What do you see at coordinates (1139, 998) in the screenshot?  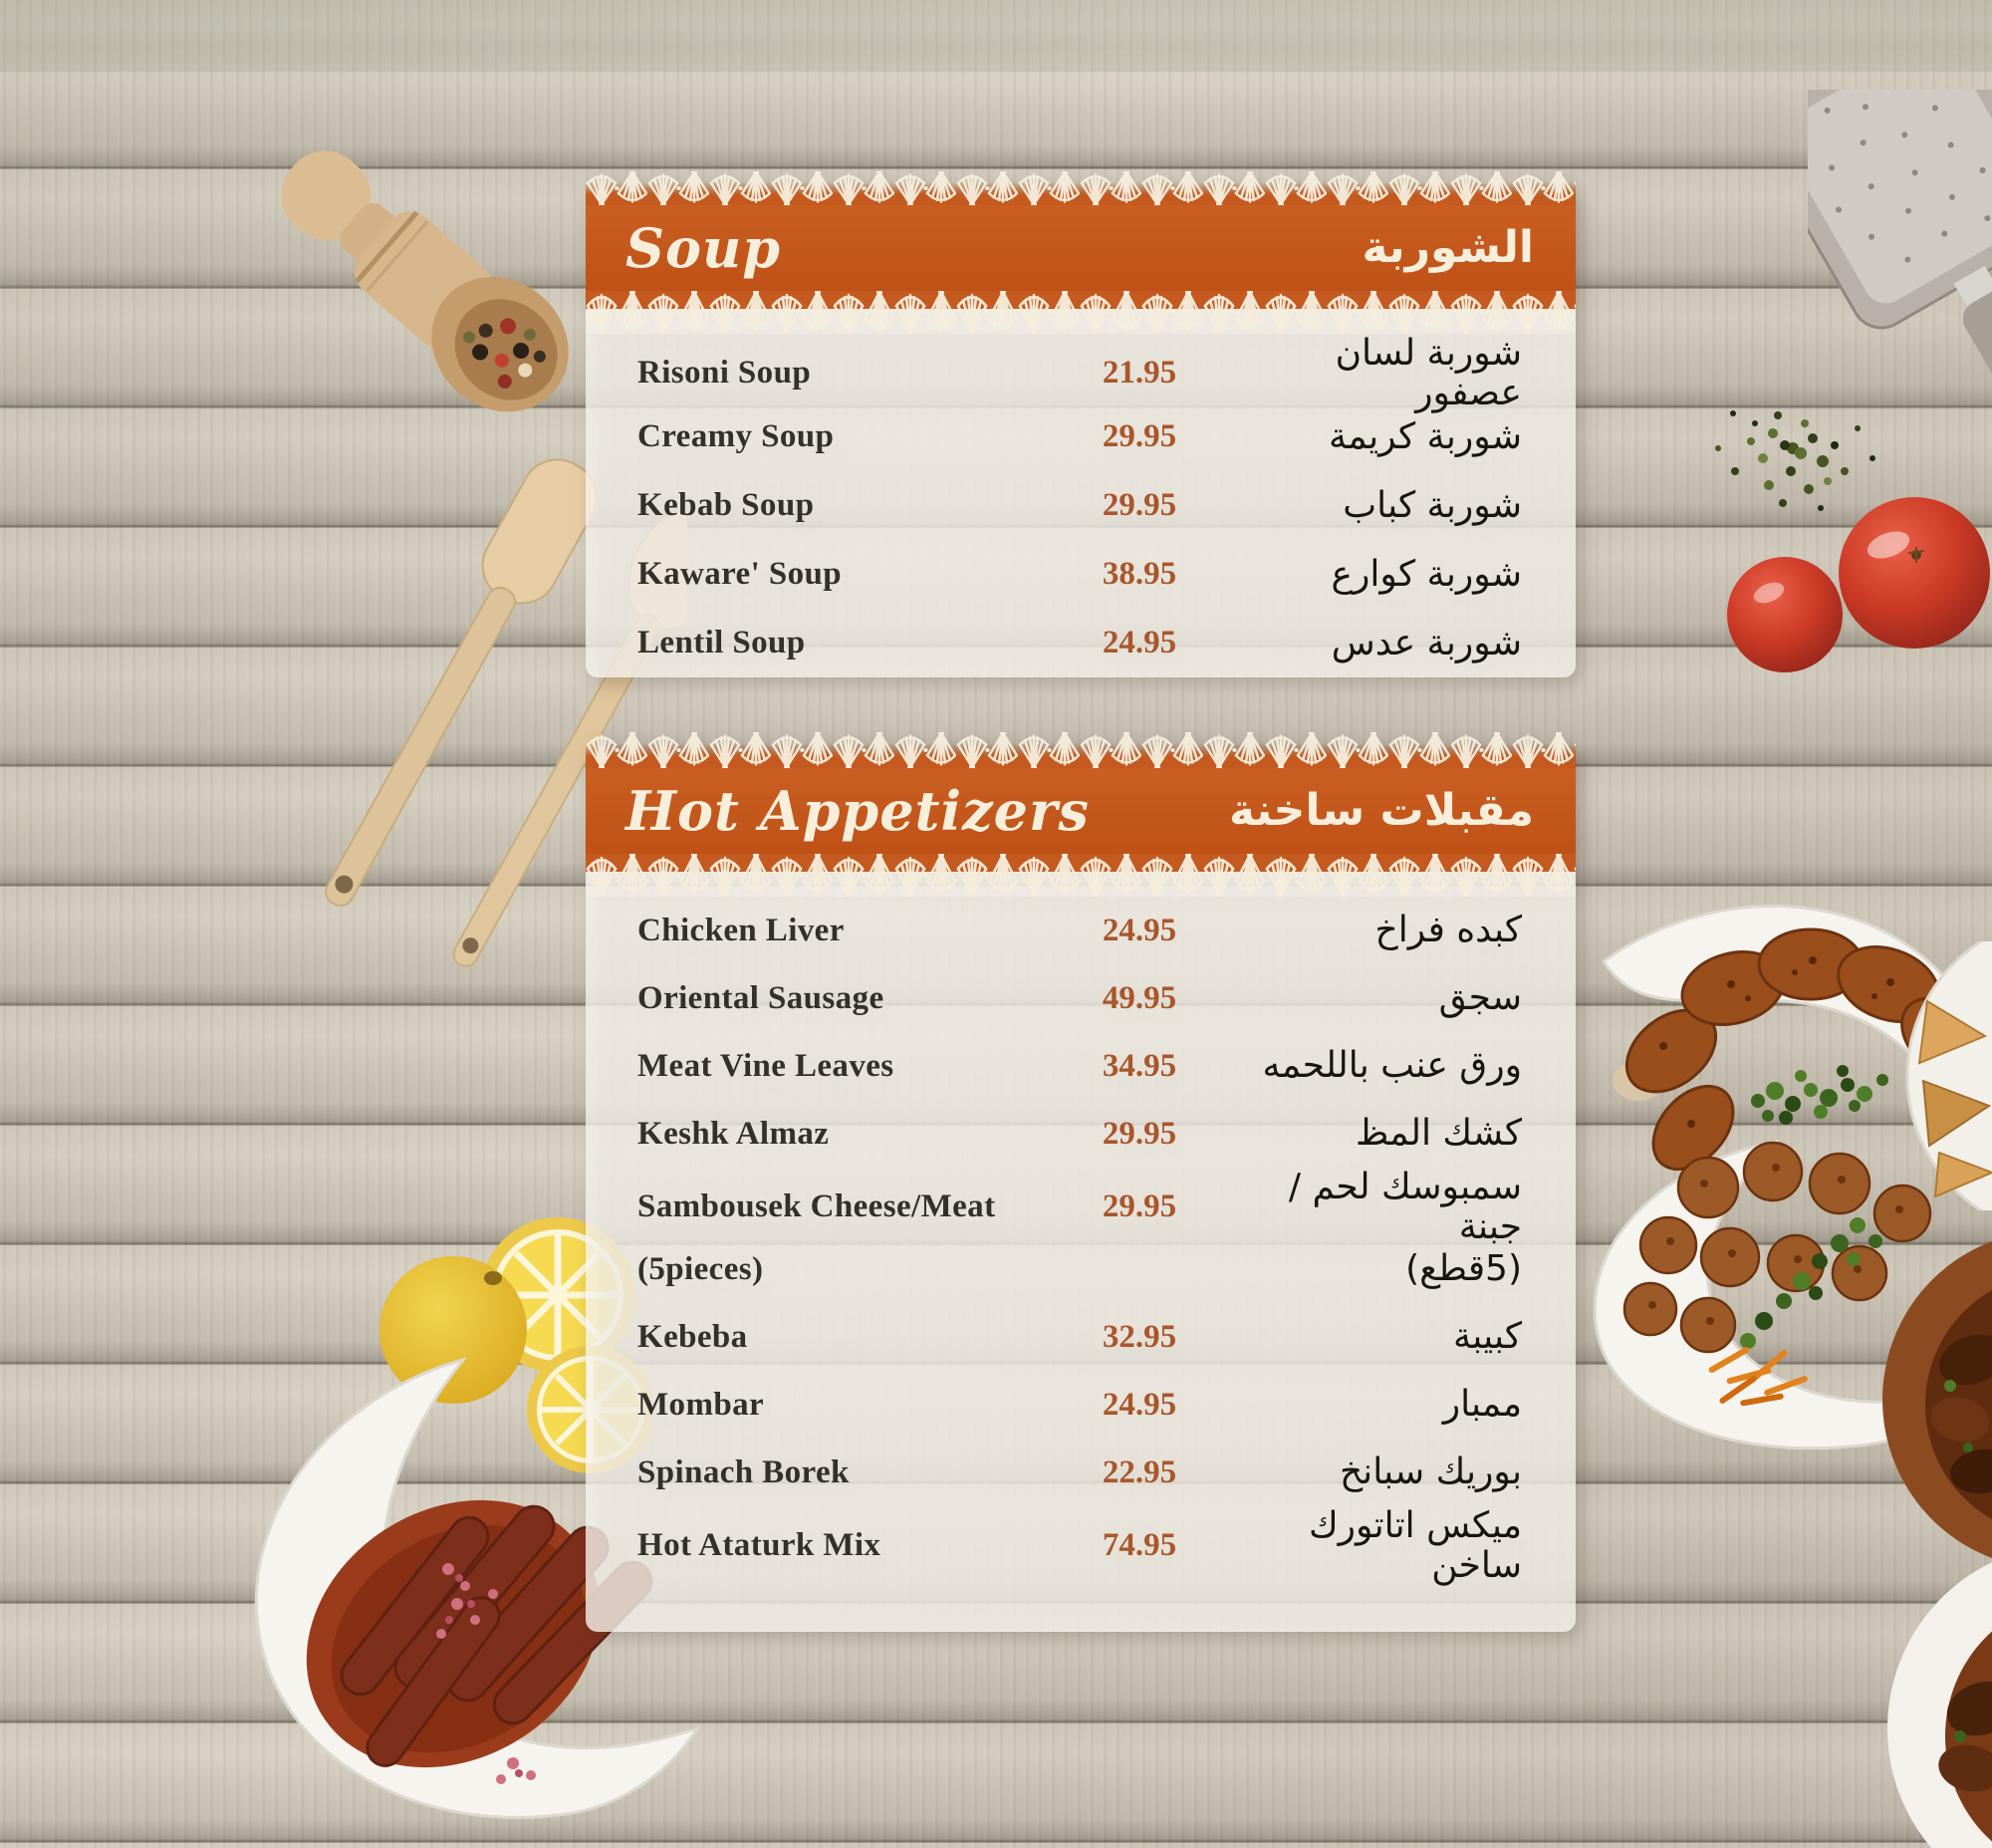 I see `item-price: 49.95` at bounding box center [1139, 998].